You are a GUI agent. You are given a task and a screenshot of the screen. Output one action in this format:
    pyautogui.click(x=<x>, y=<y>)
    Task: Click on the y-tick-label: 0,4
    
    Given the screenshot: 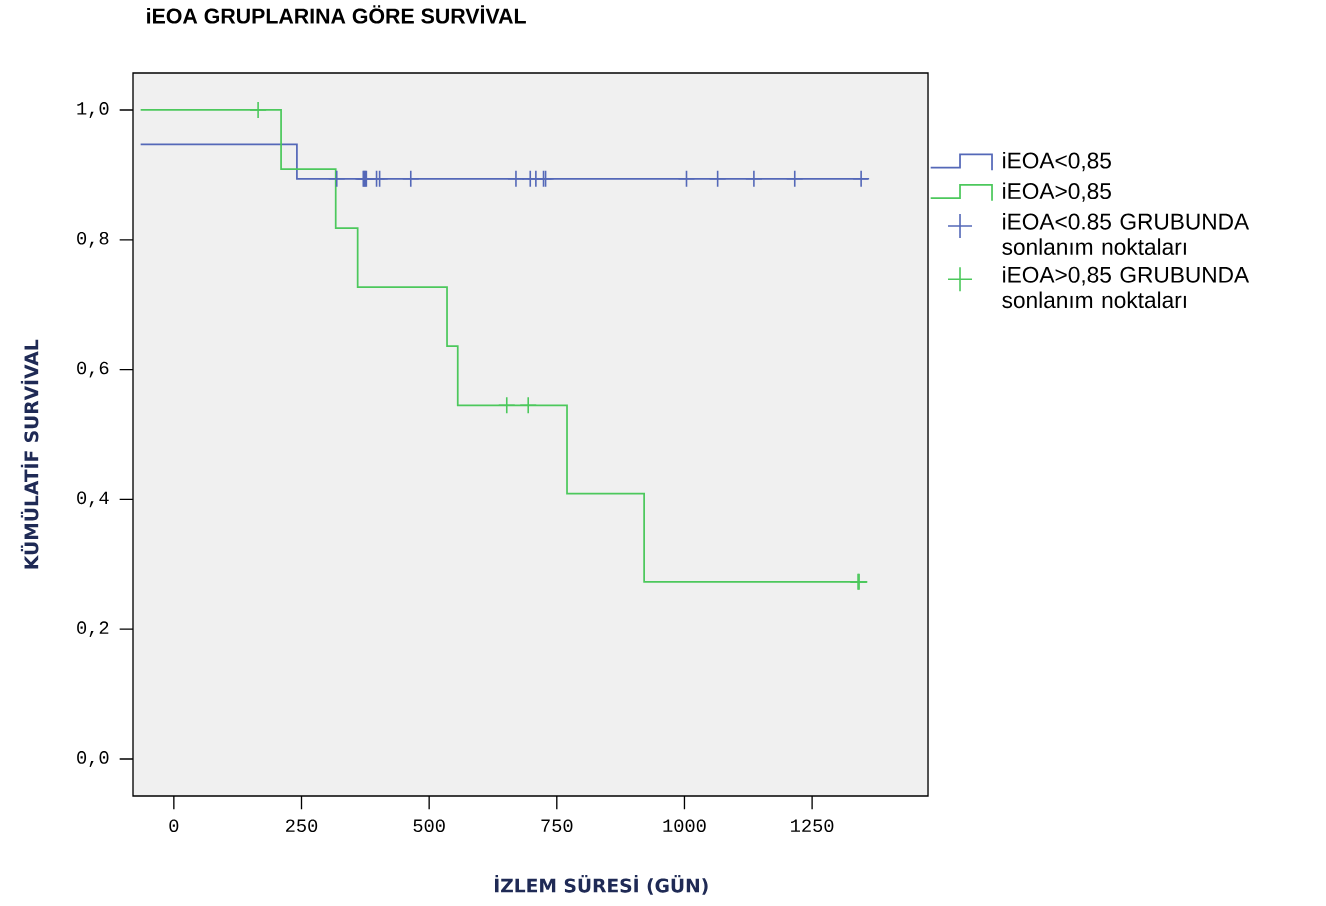 What is the action you would take?
    pyautogui.click(x=93, y=499)
    